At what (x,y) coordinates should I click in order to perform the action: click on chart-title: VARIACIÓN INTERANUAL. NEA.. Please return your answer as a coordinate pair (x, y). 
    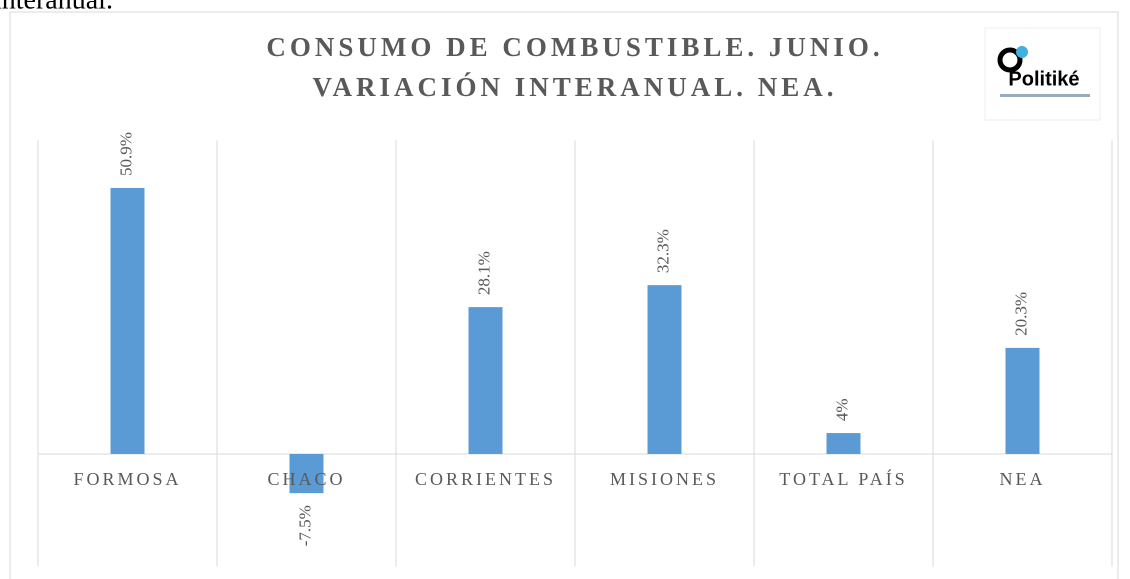
    Looking at the image, I should click on (574, 87).